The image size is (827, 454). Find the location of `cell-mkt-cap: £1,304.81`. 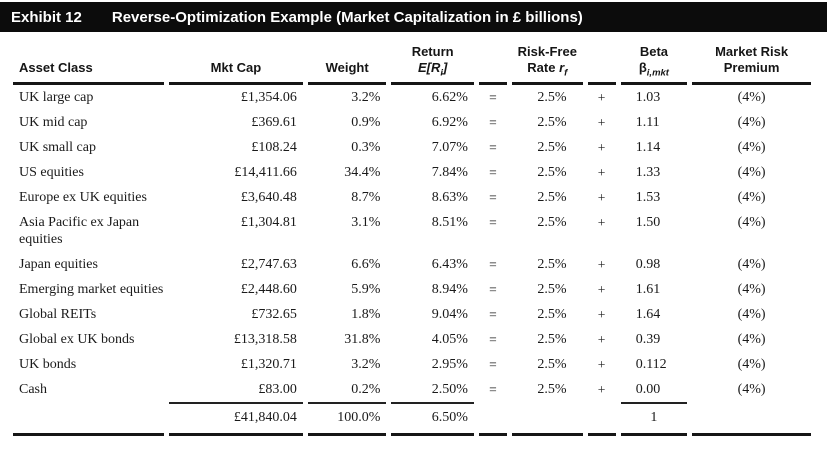

cell-mkt-cap: £1,304.81 is located at coordinates (268, 222).